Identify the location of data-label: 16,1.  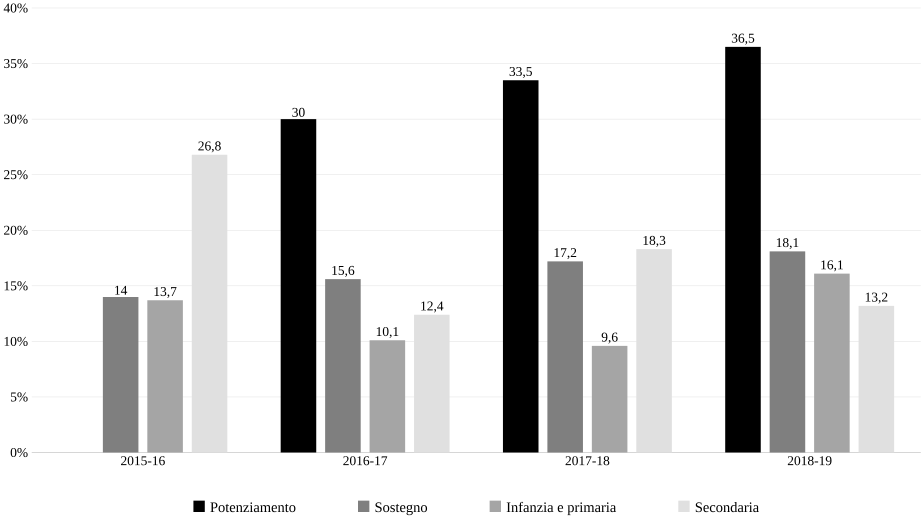
(832, 266).